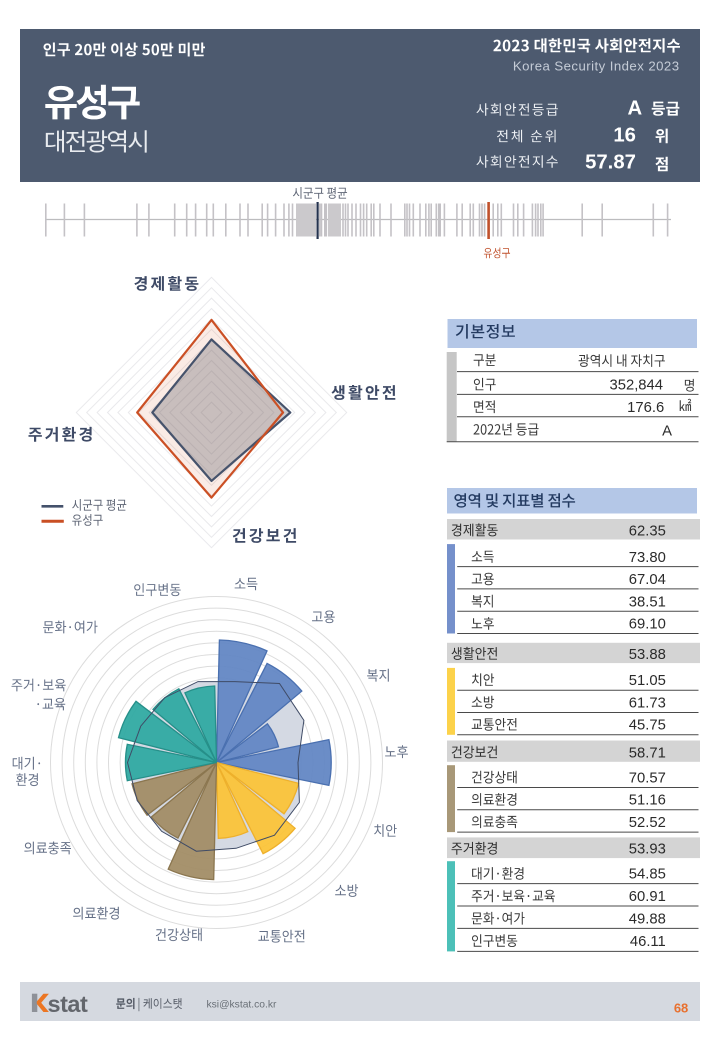 The height and width of the screenshot is (1040, 720). What do you see at coordinates (647, 531) in the screenshot?
I see `svg-text: 62.35` at bounding box center [647, 531].